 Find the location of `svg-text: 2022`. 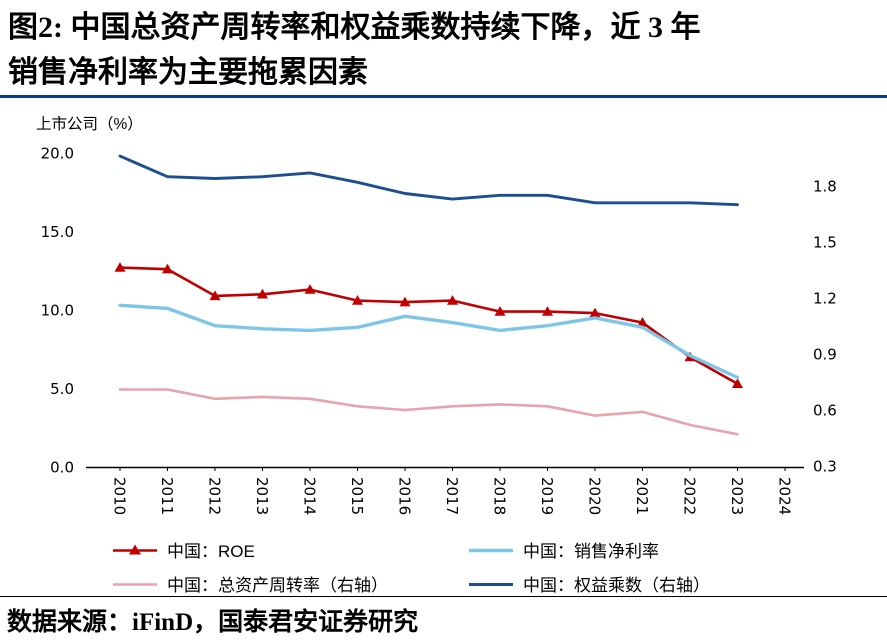

svg-text: 2022 is located at coordinates (690, 496).